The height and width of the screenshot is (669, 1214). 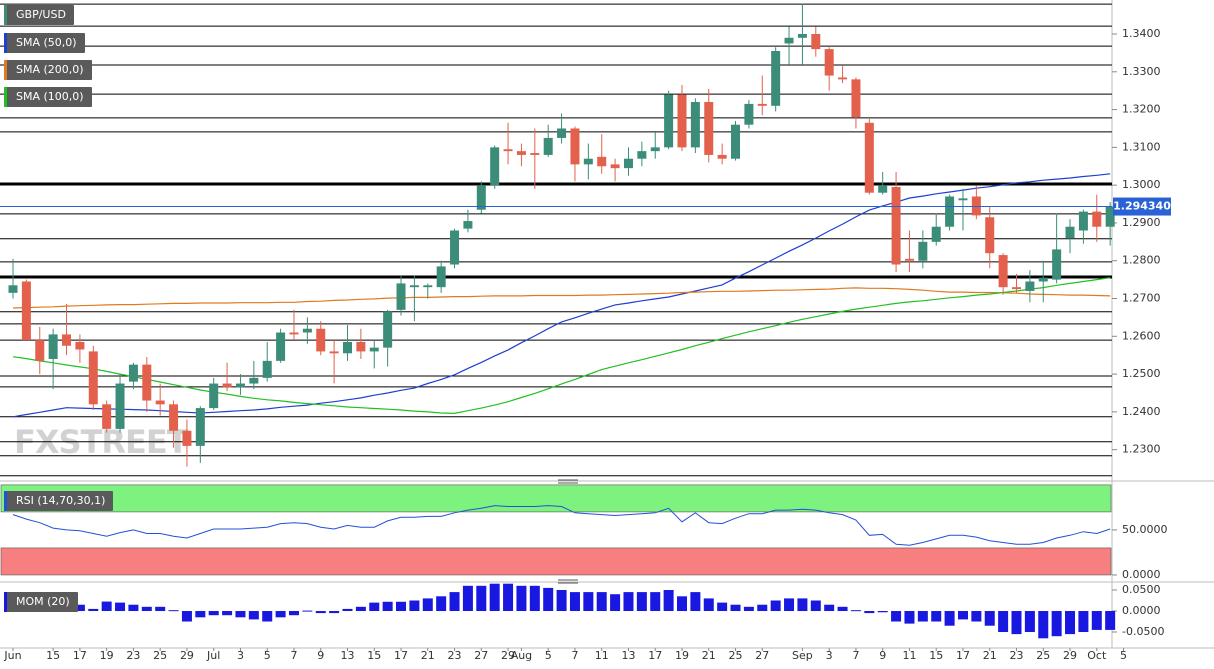 I want to click on x-tick-label: 25, so click(x=736, y=655).